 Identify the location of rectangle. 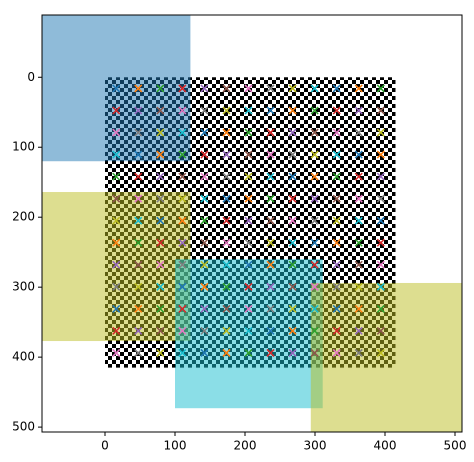
(116, 267).